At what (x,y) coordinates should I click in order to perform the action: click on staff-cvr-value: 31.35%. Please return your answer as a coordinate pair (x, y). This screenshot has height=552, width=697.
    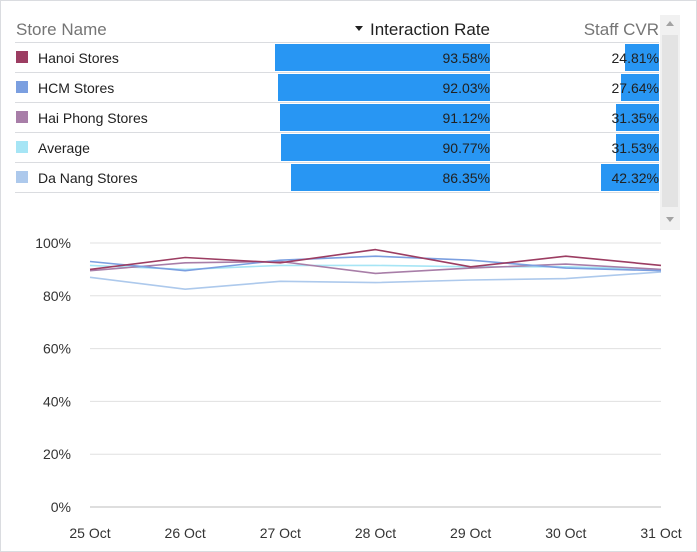
    Looking at the image, I should click on (635, 118).